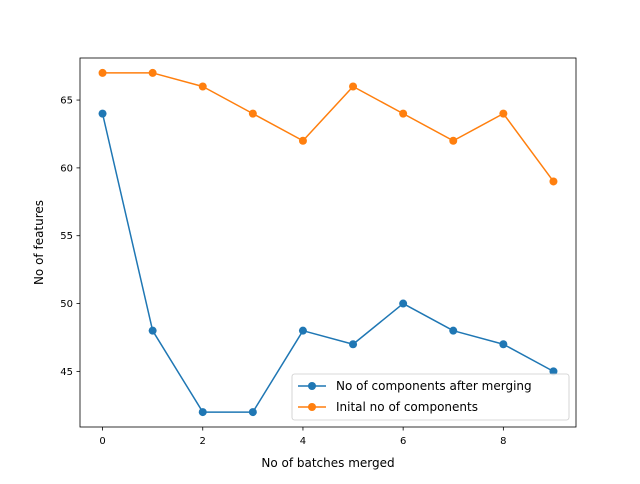 This screenshot has width=640, height=484. Describe the element at coordinates (503, 441) in the screenshot. I see `x-tick-label: 8` at that location.